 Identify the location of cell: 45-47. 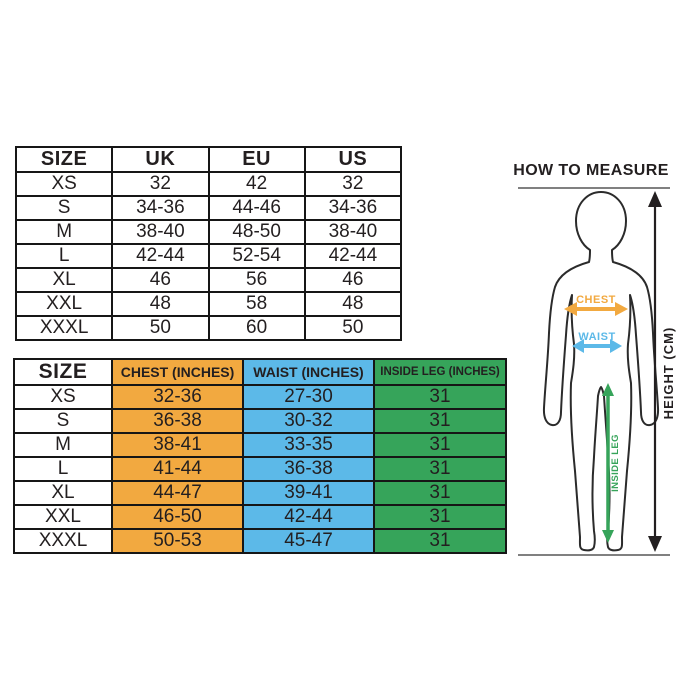
(308, 541).